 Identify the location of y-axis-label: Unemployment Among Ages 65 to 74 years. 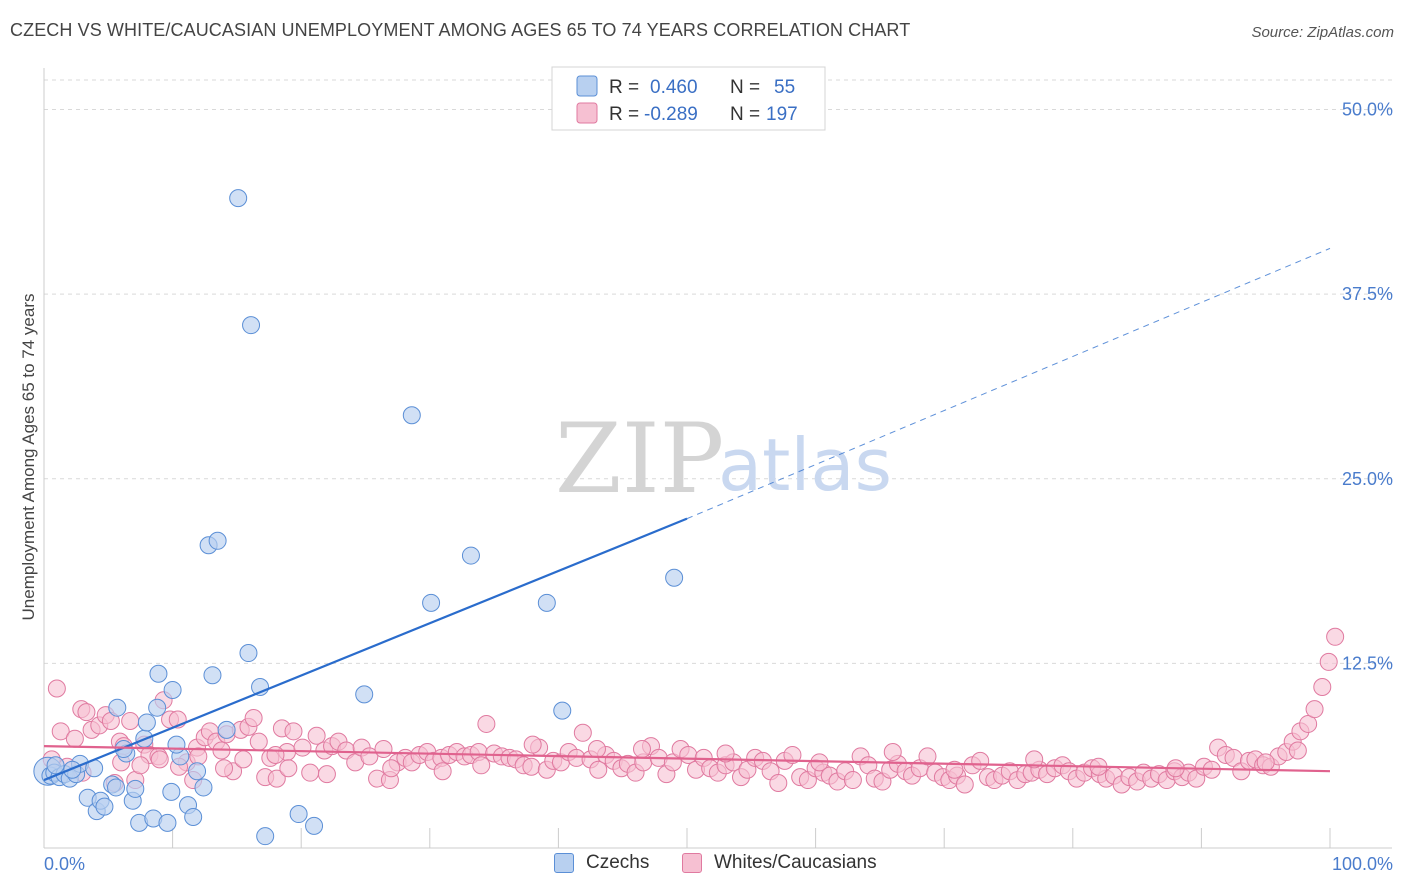
(28, 457).